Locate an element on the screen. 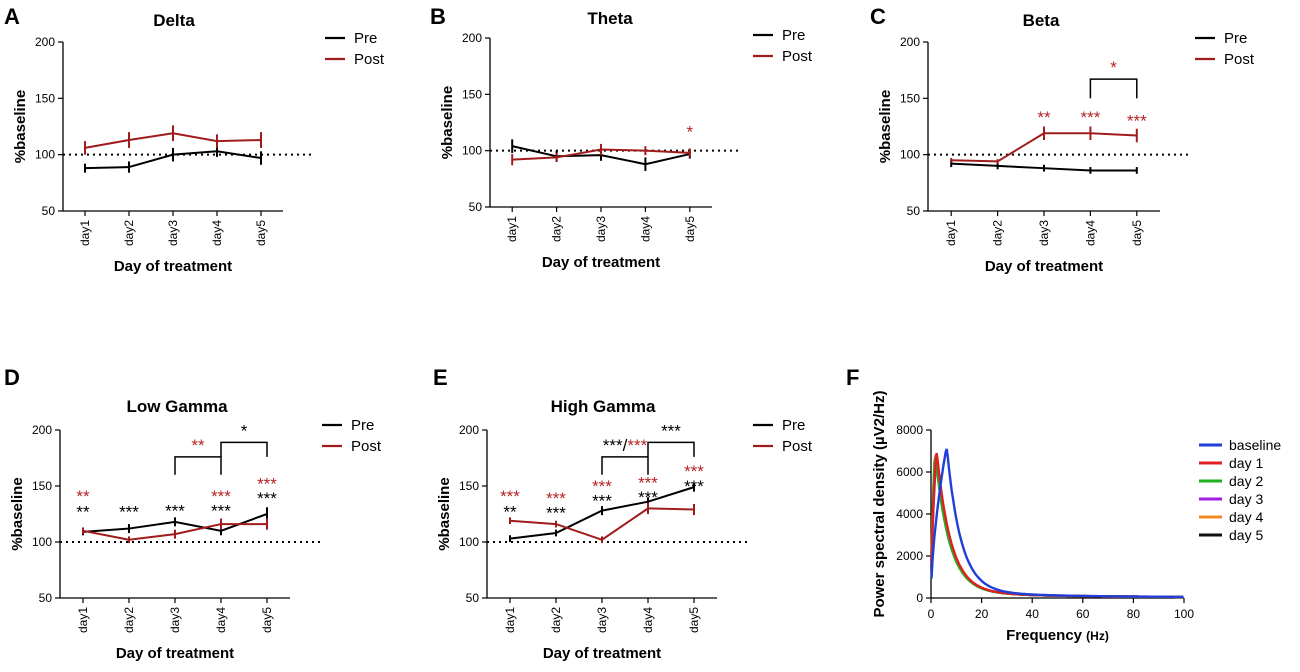  bracket-label: * is located at coordinates (244, 430).